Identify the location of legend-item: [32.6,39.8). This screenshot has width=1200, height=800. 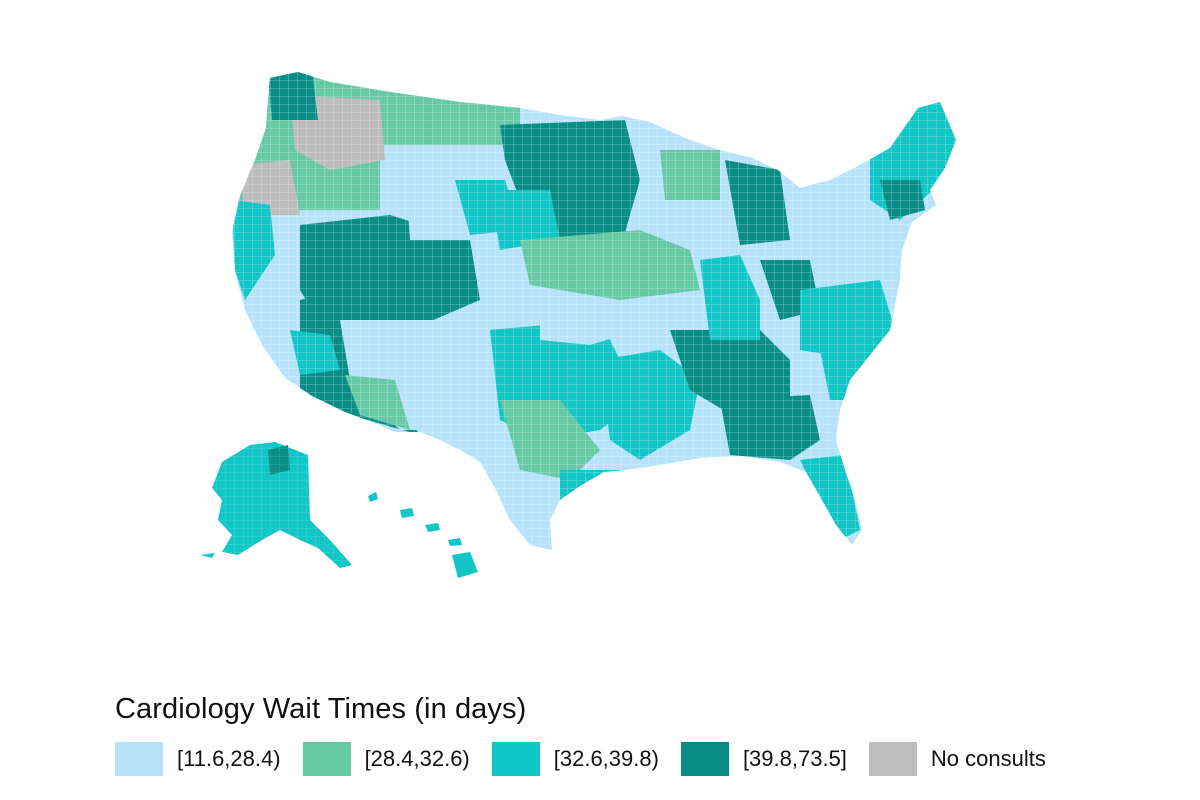
(575, 759).